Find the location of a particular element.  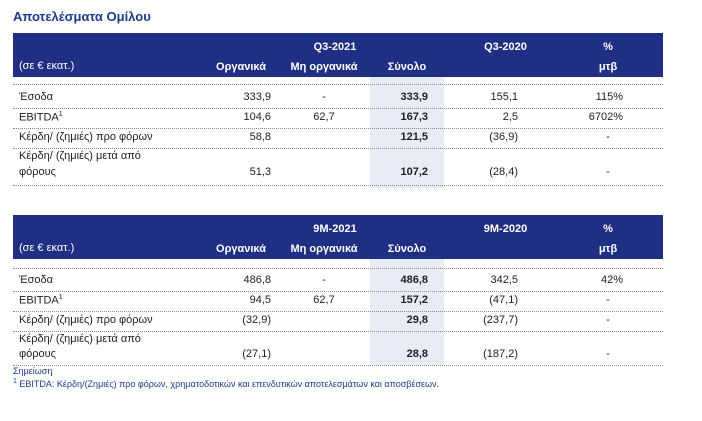

cell-organic: (27,1) is located at coordinates (256, 354).